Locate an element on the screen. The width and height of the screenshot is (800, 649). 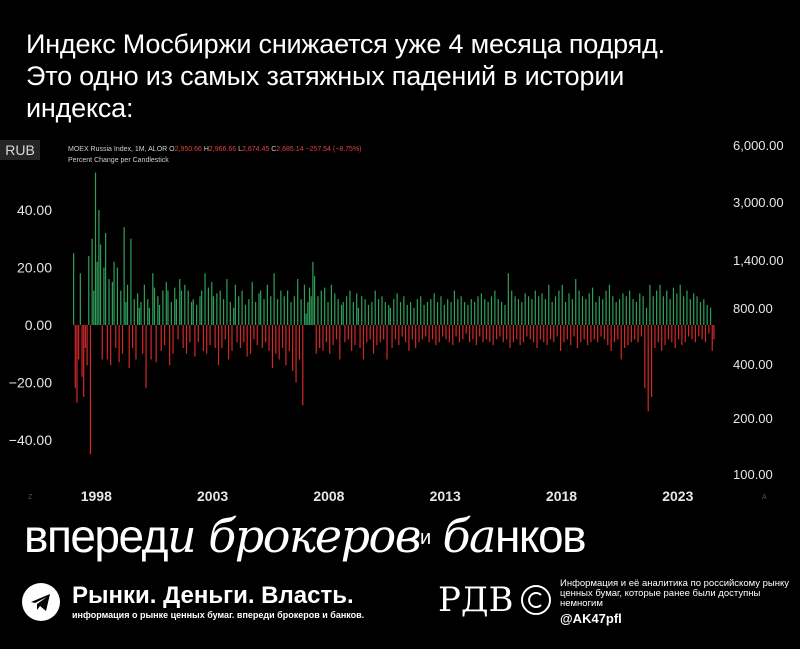
y-tick-right: 6,000.00 is located at coordinates (758, 145).